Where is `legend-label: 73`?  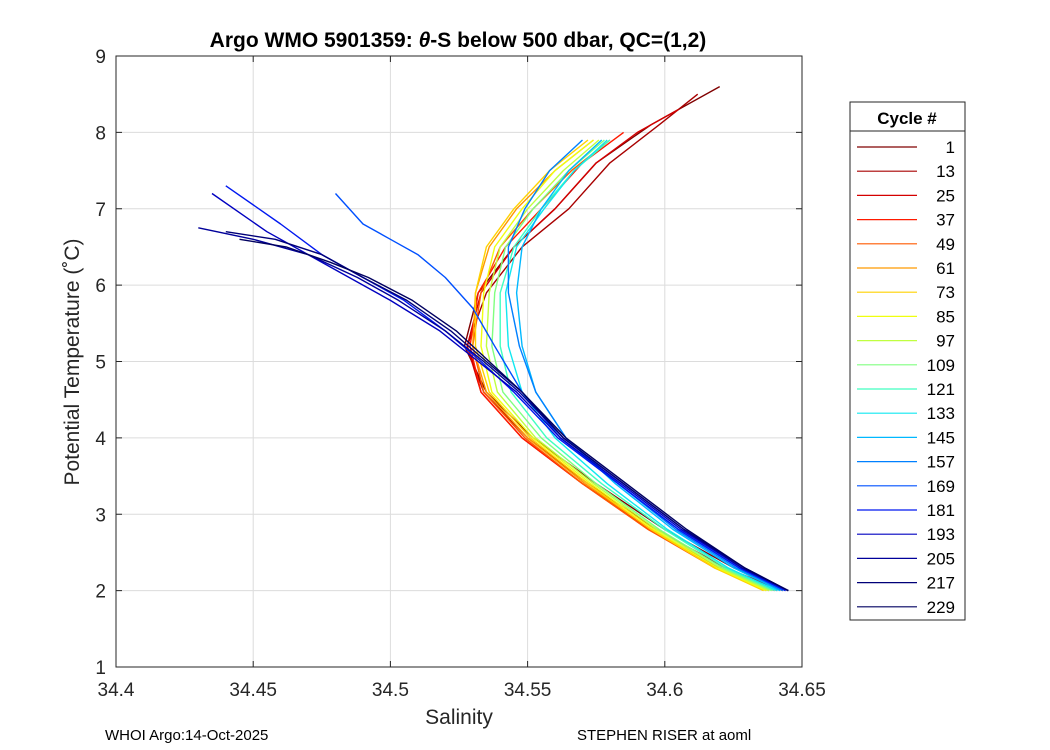
legend-label: 73 is located at coordinates (945, 292).